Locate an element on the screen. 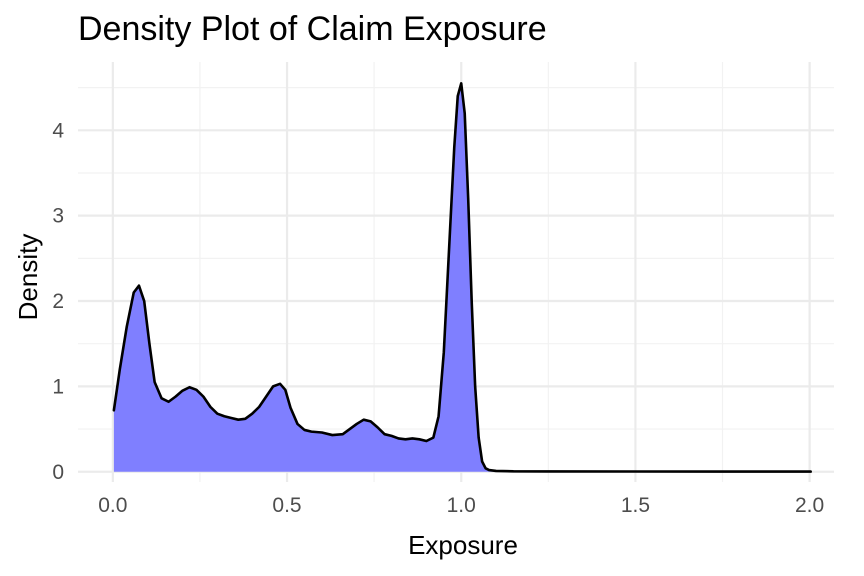 Image resolution: width=864 pixels, height=576 pixels. x-tick-label: 0.5 is located at coordinates (286, 505).